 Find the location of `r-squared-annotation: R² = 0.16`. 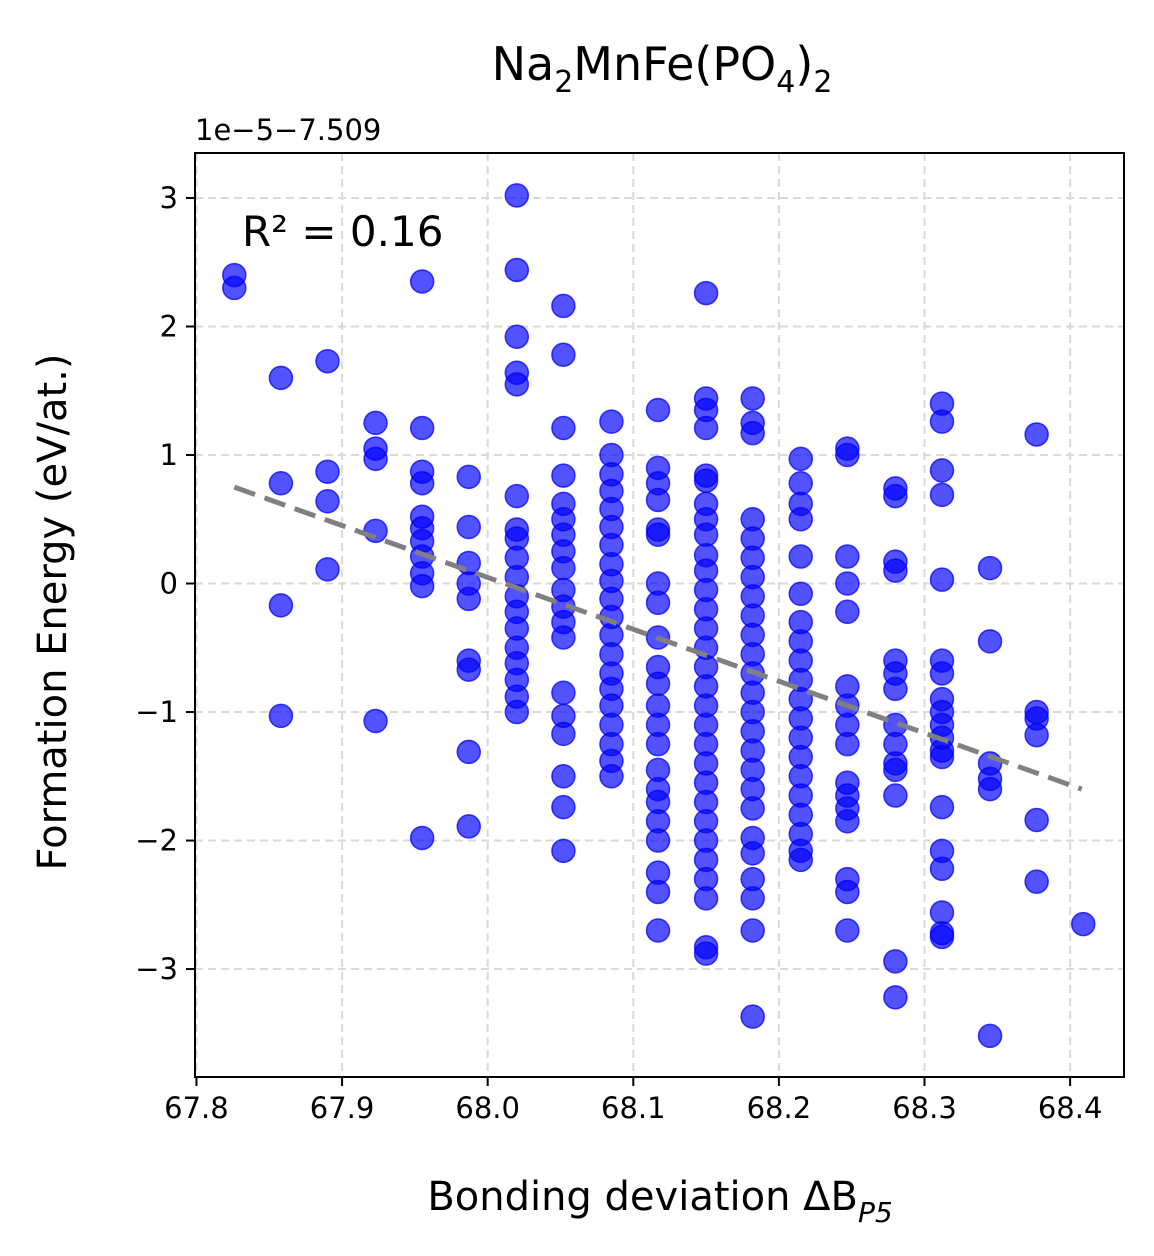

r-squared-annotation: R² = 0.16 is located at coordinates (342, 231).